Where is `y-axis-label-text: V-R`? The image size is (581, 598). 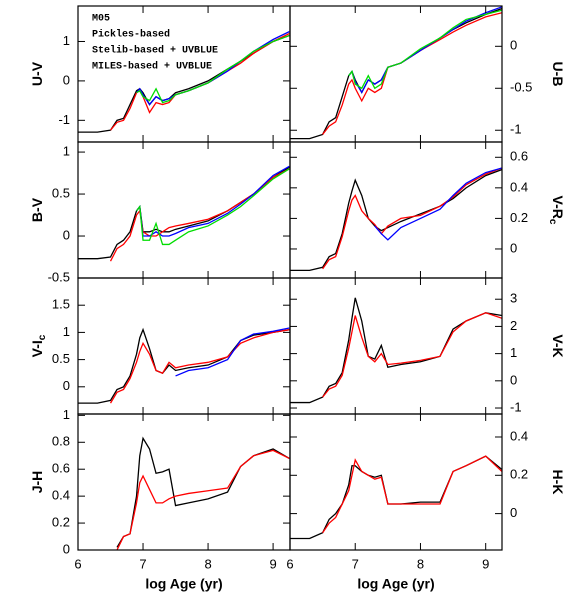
y-axis-label-text: V-R is located at coordinates (558, 207).